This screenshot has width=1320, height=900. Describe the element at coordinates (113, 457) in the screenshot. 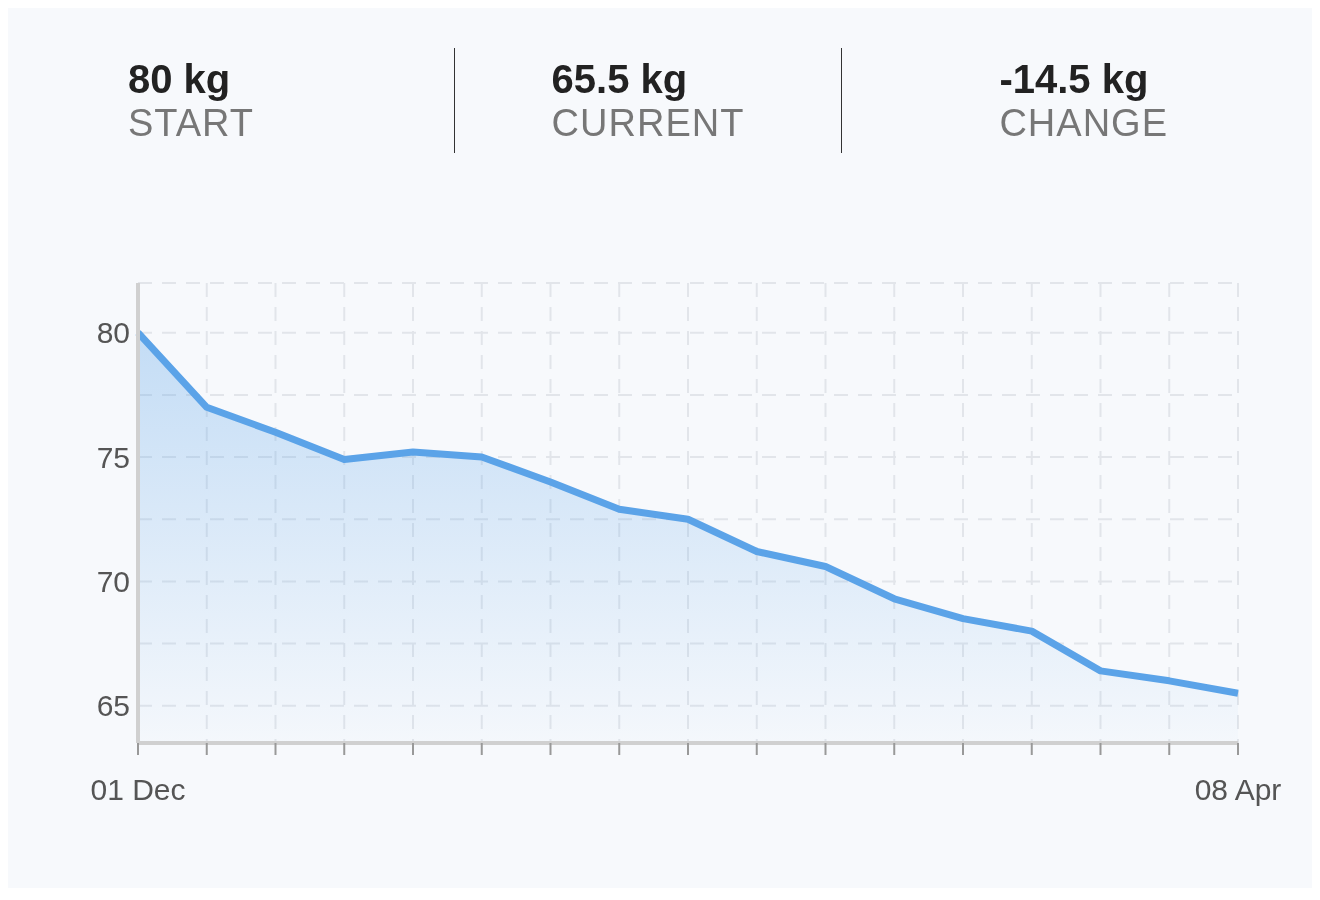

I see `y-tick-label: 75` at that location.